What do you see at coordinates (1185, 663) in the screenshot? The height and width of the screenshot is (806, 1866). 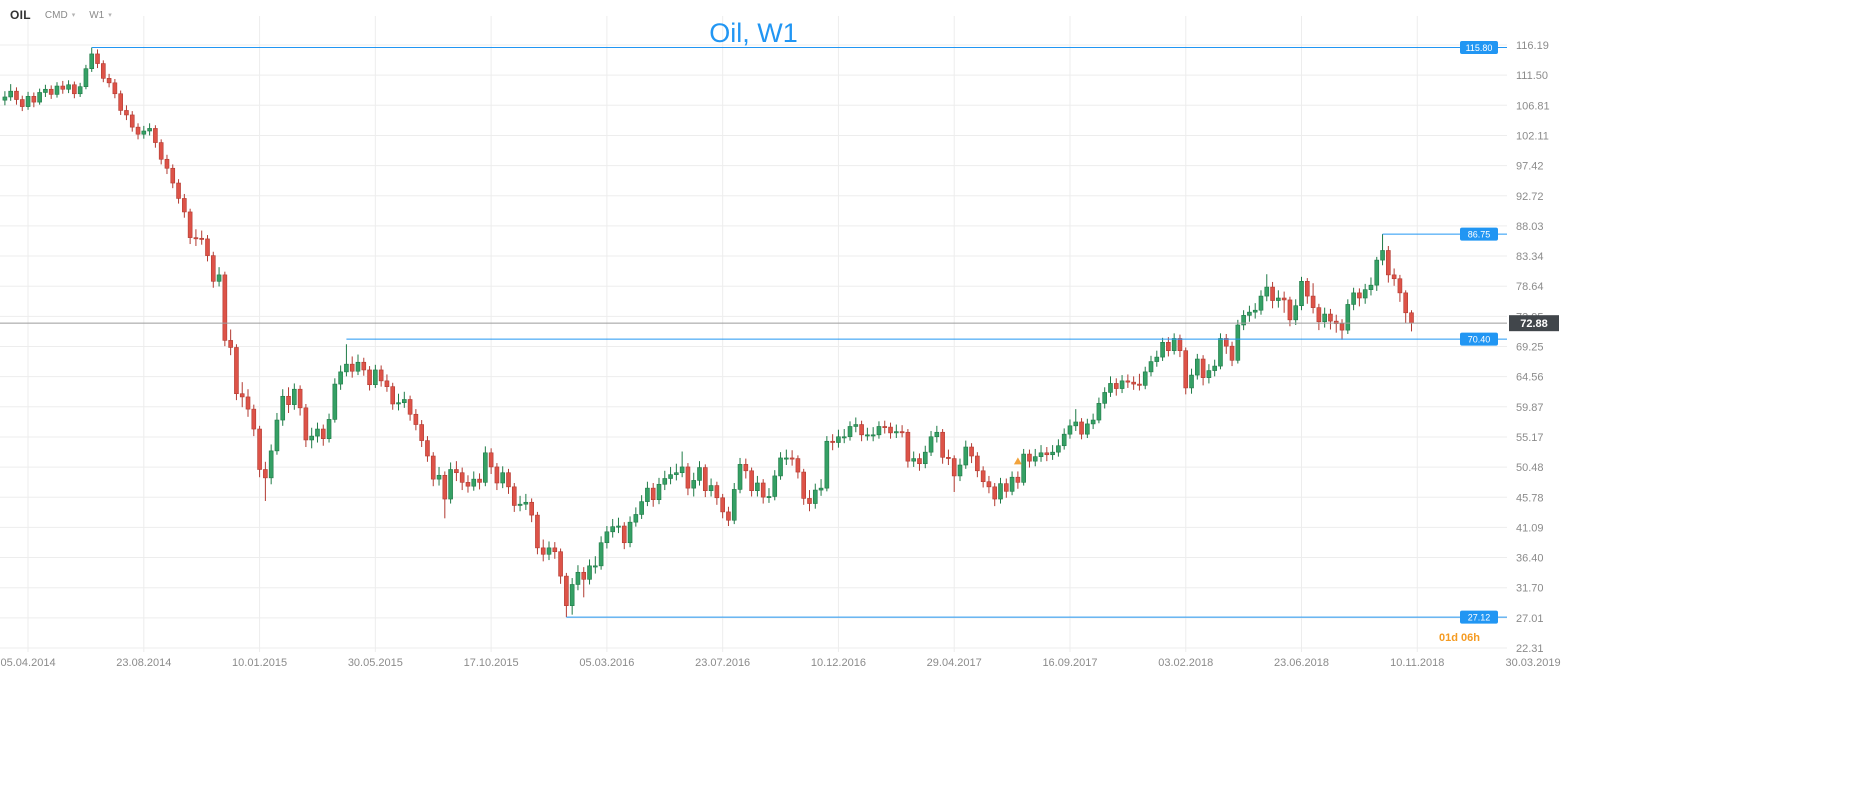 I see `date-axis-label: 03.02.2018` at bounding box center [1185, 663].